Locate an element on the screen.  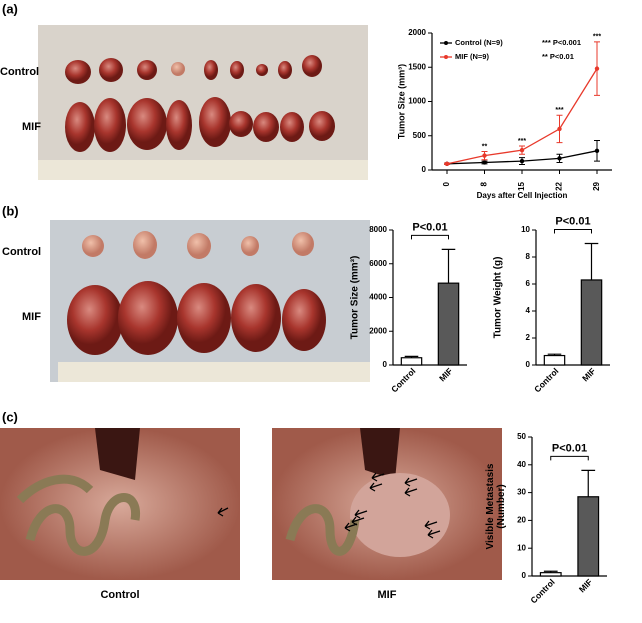
y-tick-label: 1500 is located at coordinates (417, 66).